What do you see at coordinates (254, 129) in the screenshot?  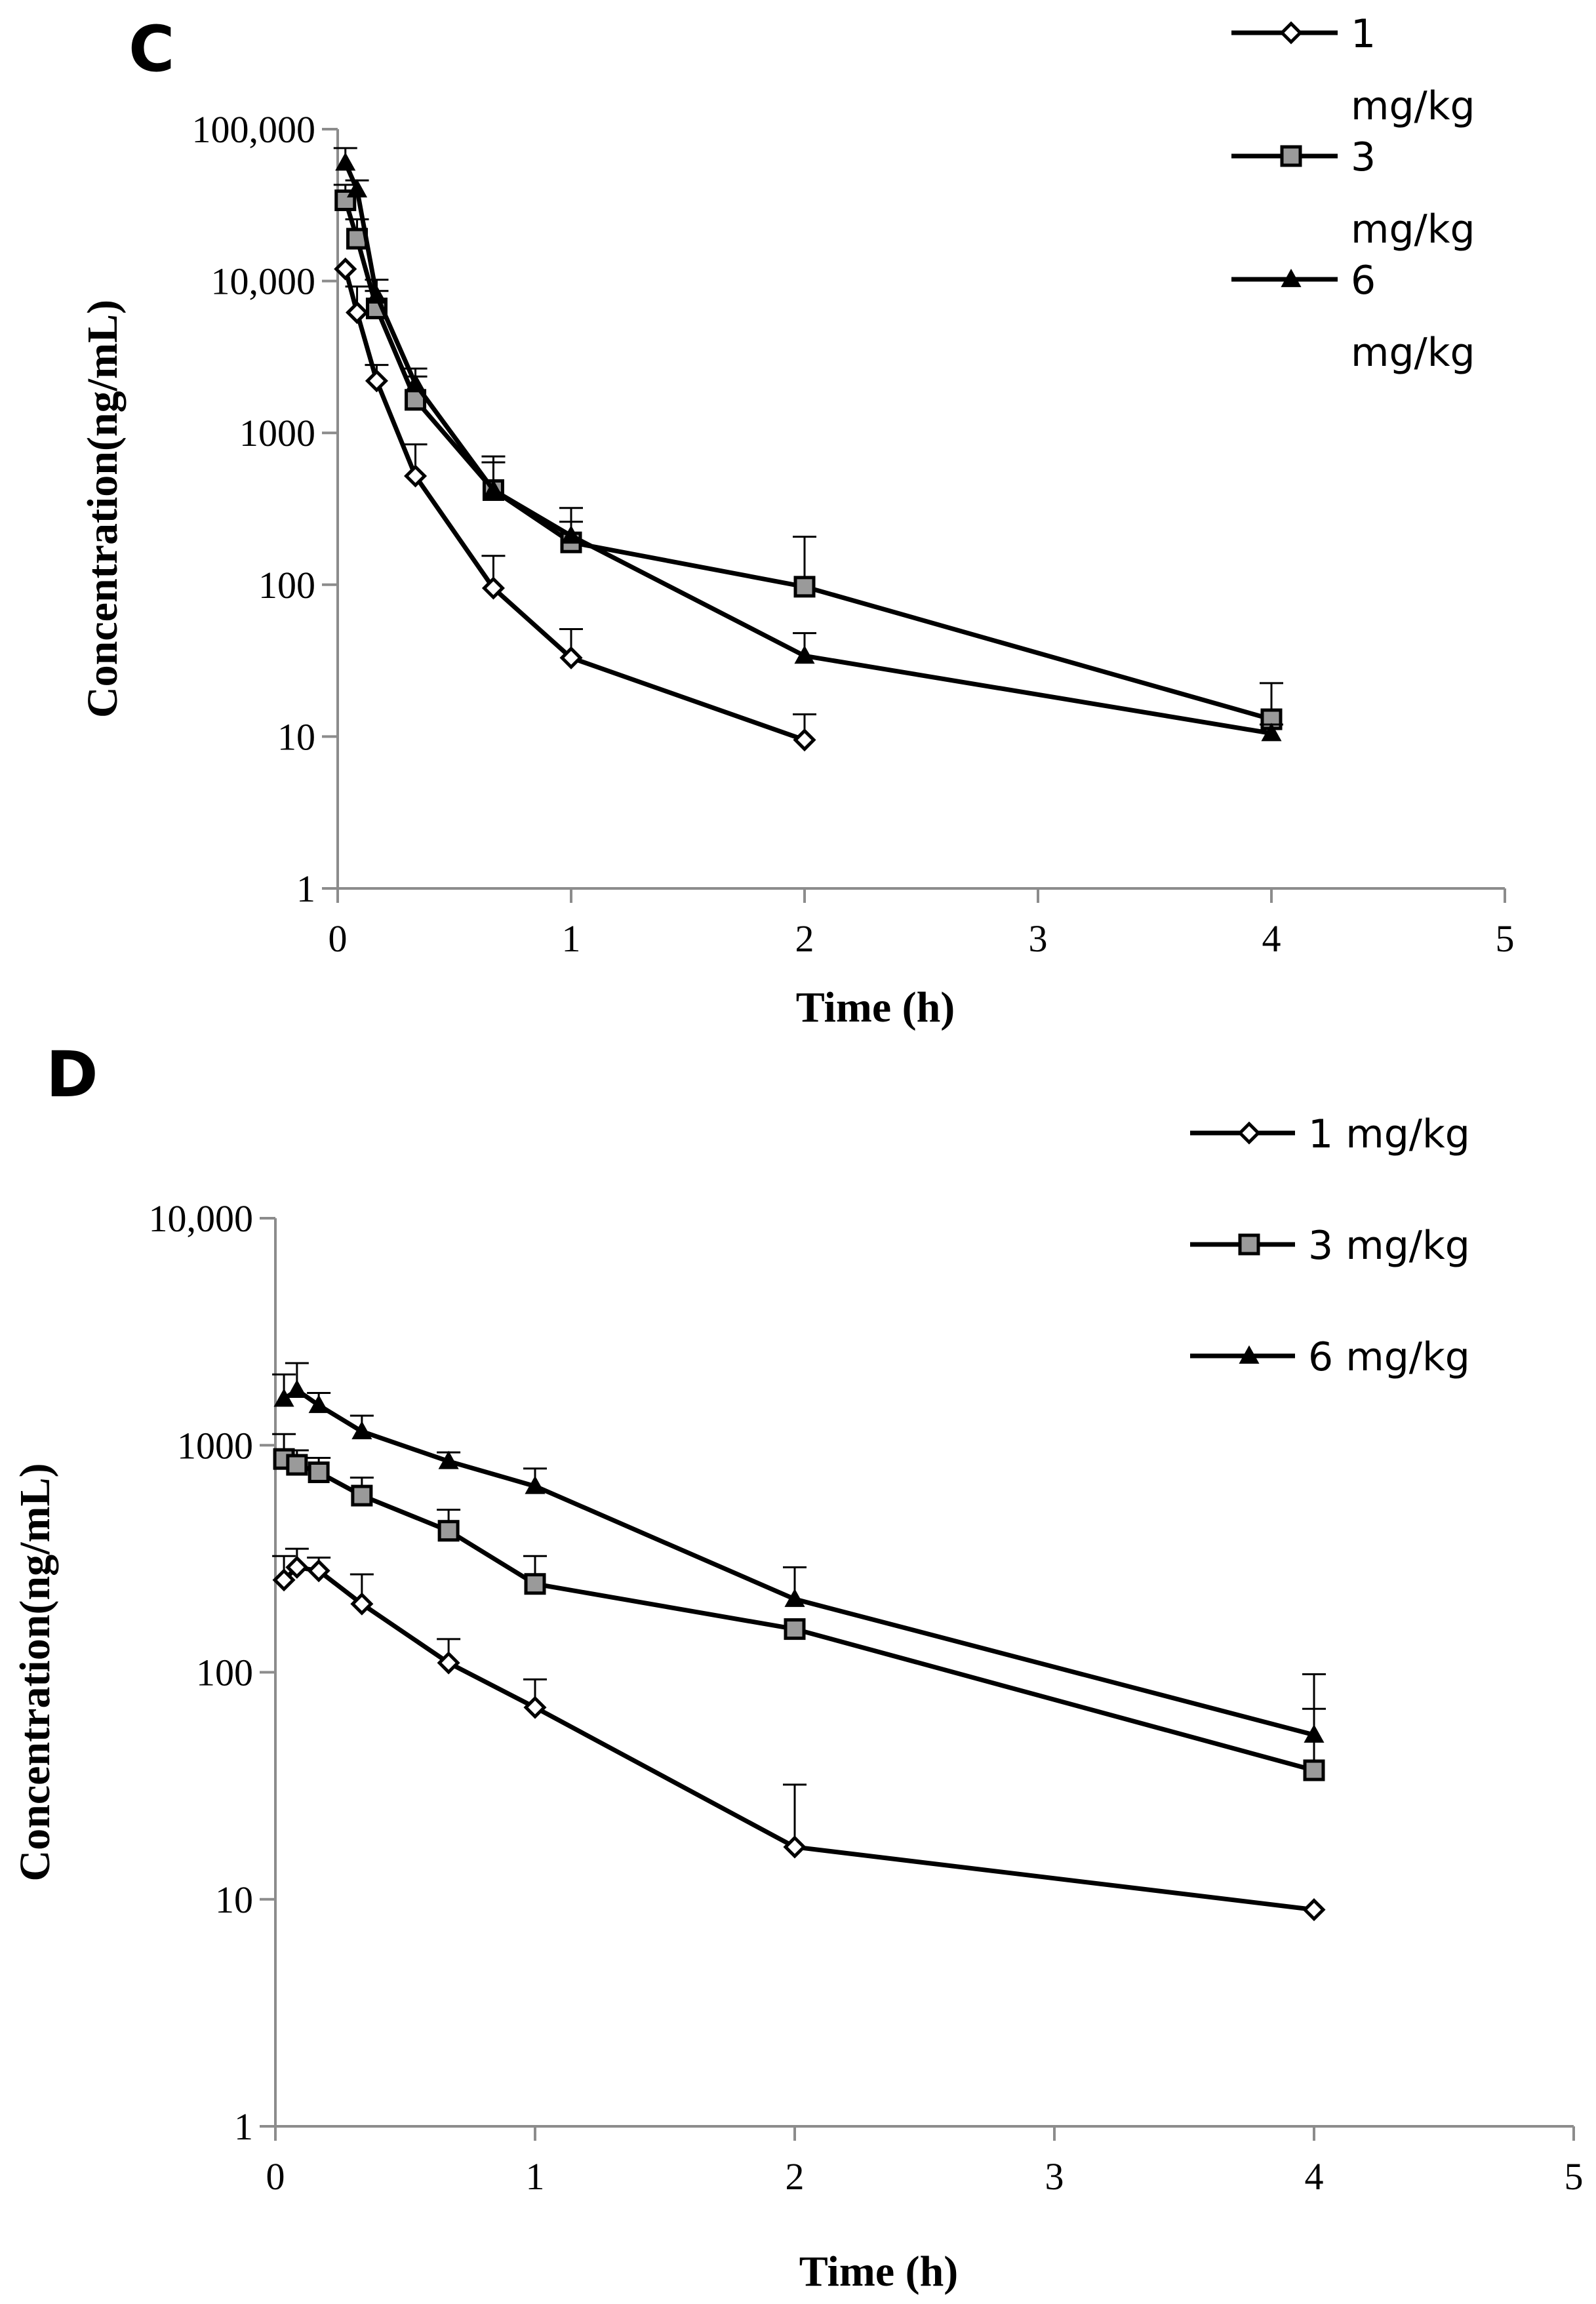 I see `panel-c-y-tick-label: 100,000` at bounding box center [254, 129].